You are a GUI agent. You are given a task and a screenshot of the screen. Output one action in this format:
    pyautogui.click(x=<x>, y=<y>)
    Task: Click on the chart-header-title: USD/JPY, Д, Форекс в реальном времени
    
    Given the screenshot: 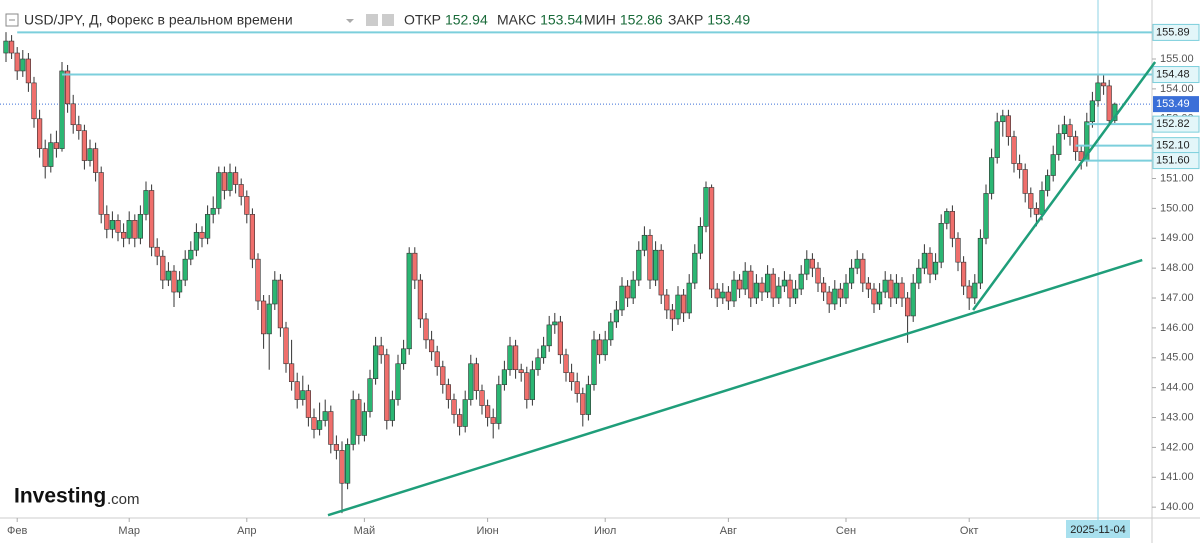 What is the action you would take?
    pyautogui.click(x=158, y=20)
    